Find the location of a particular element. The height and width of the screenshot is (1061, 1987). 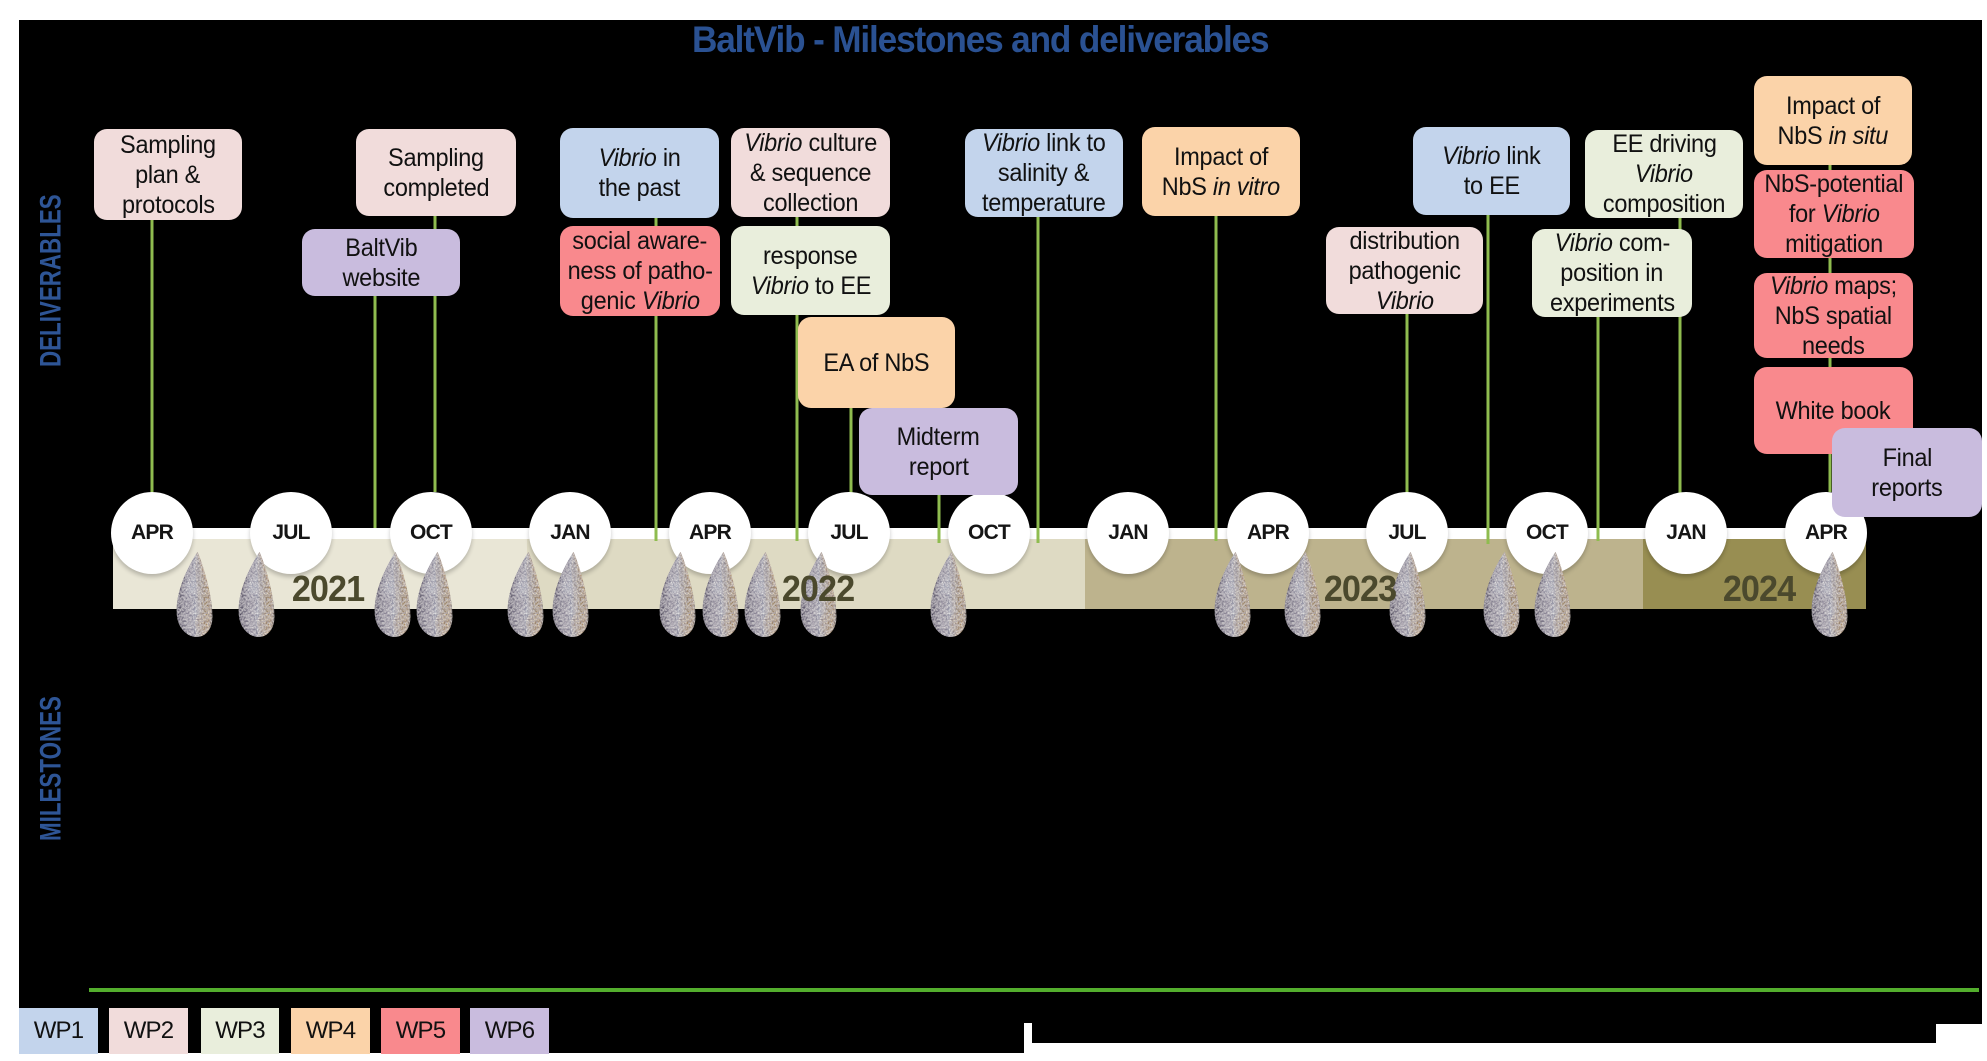

deliverable-response-vibrio-ee: response Vibrio to EE is located at coordinates (810, 270).